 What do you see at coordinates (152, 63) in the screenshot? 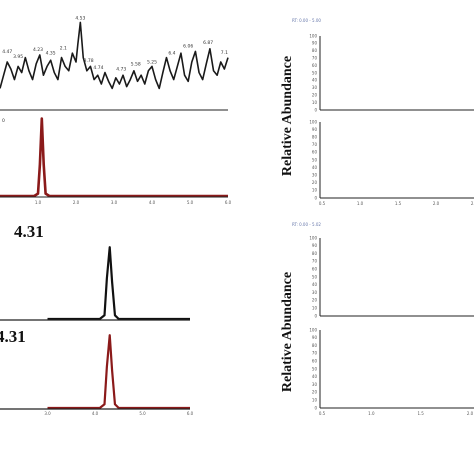
I see `peak-label: 5.25` at bounding box center [152, 63].